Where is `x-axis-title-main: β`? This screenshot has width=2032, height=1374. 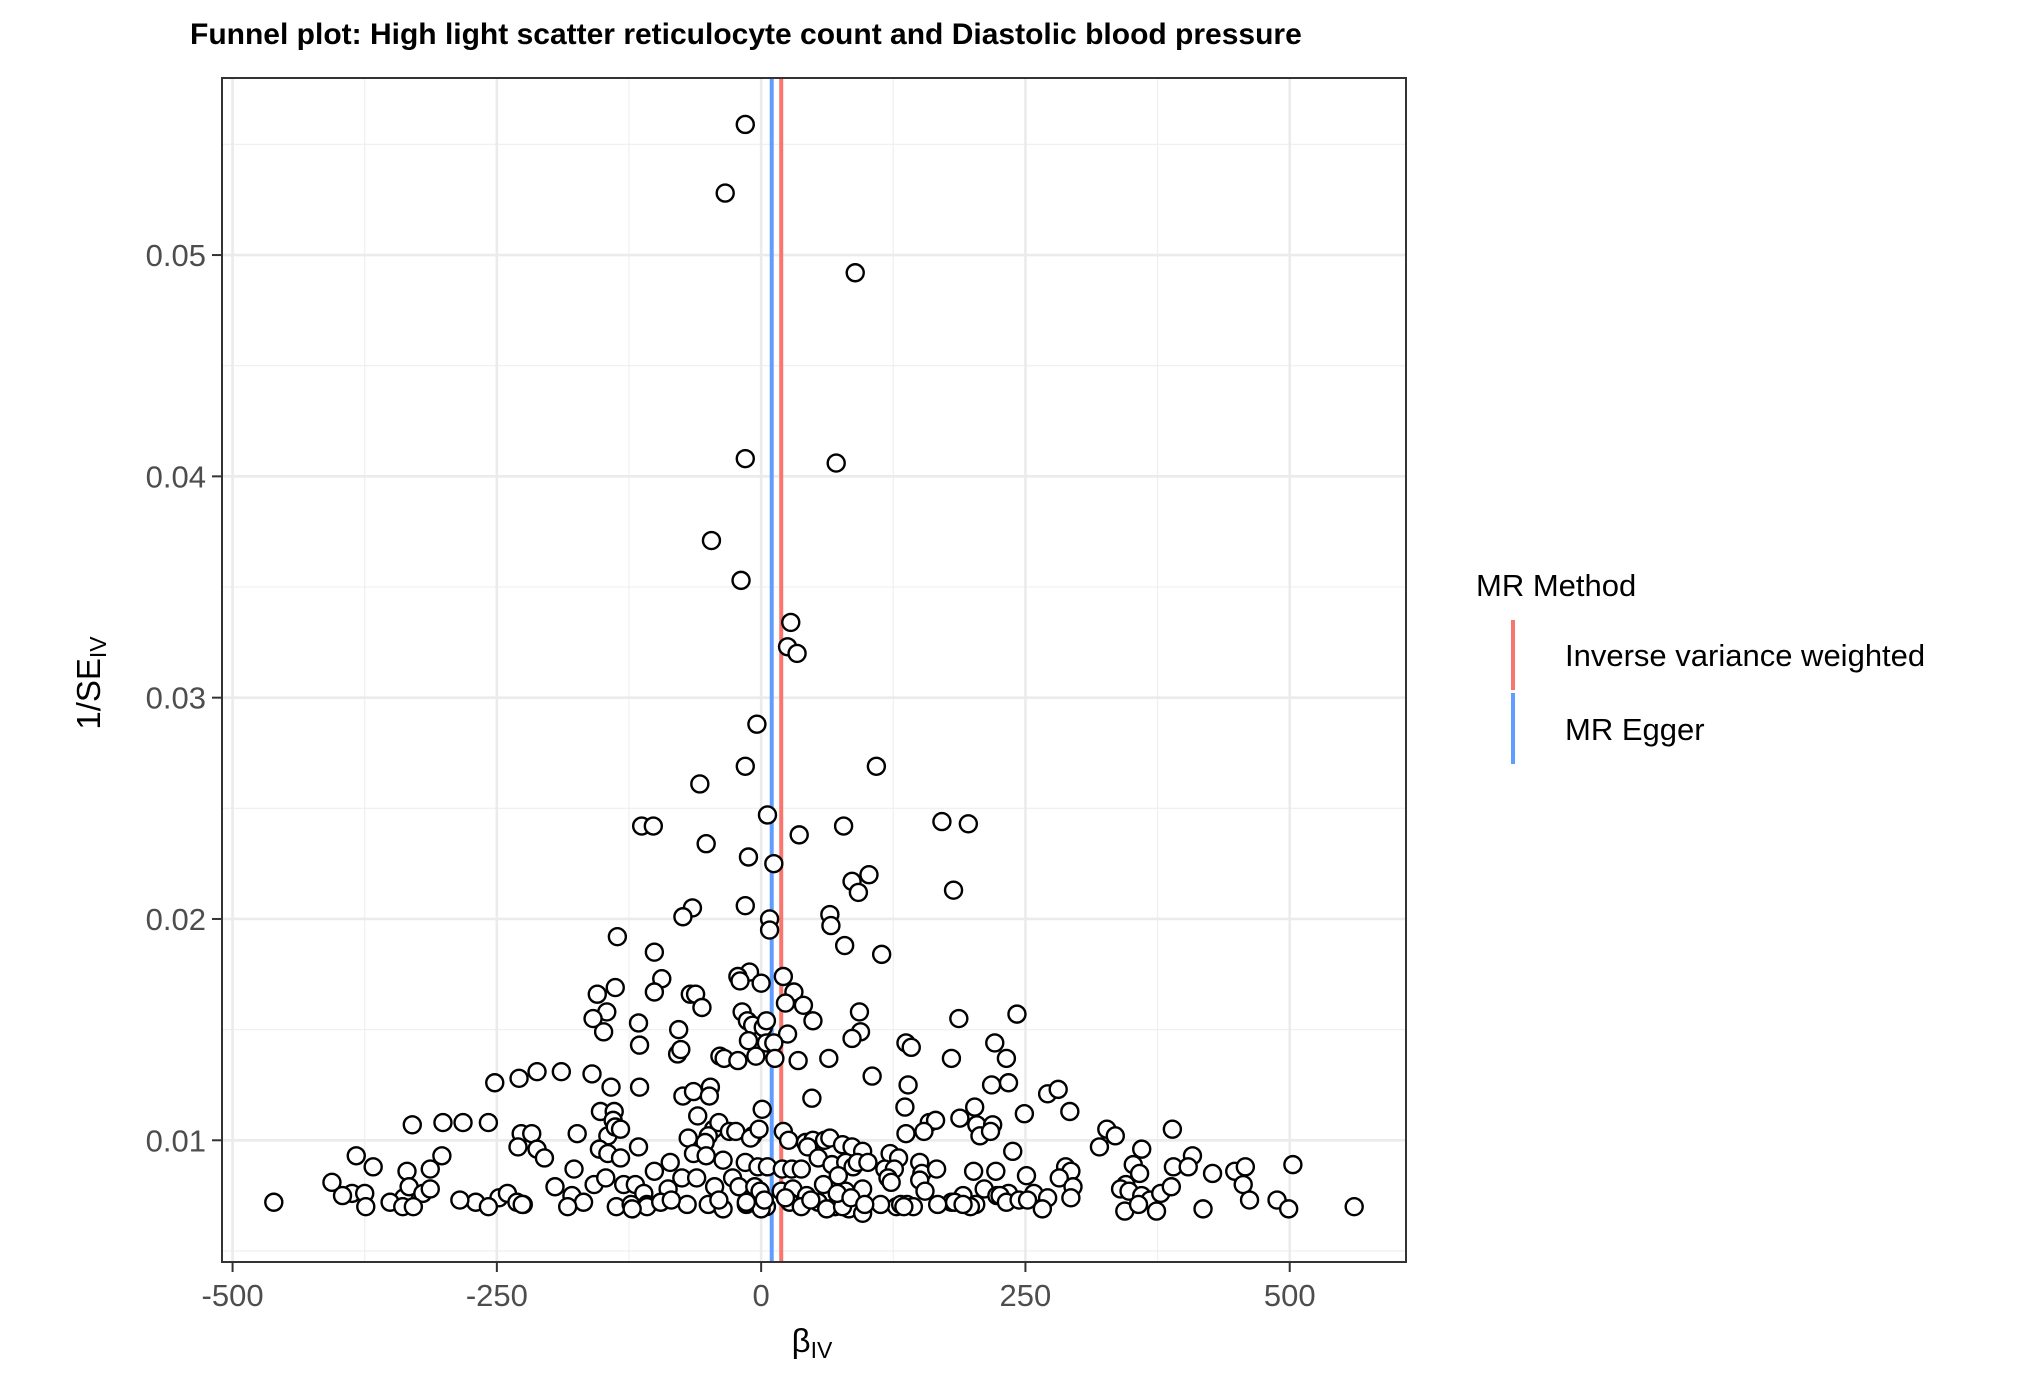
x-axis-title-main: β is located at coordinates (801, 1340).